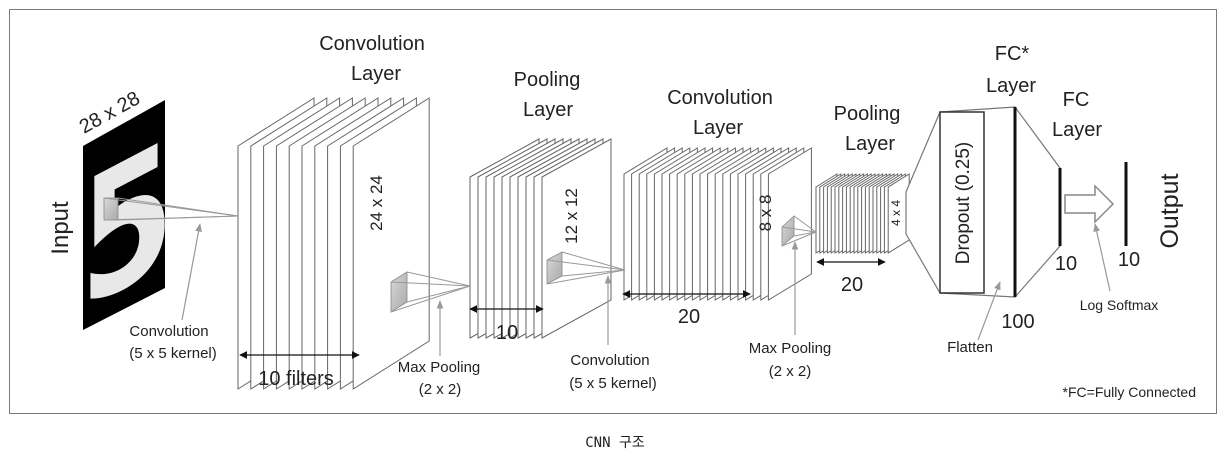  Describe the element at coordinates (689, 317) in the screenshot. I see `conv2-count: 20` at that location.